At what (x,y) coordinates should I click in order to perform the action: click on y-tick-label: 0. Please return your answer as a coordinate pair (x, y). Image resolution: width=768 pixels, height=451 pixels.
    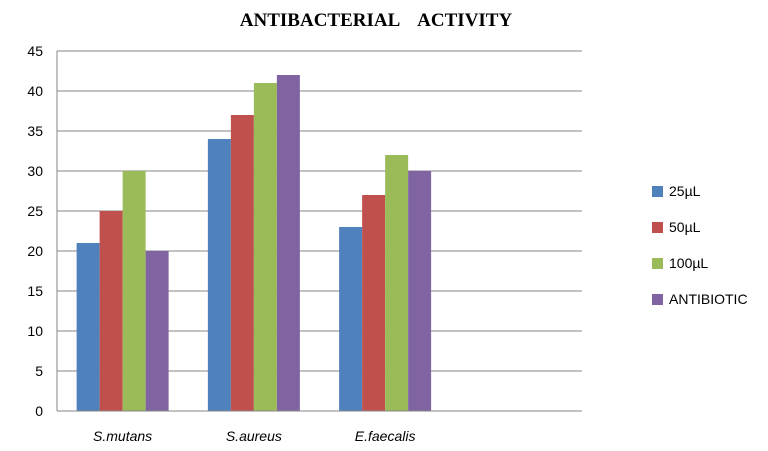
    Looking at the image, I should click on (39, 411).